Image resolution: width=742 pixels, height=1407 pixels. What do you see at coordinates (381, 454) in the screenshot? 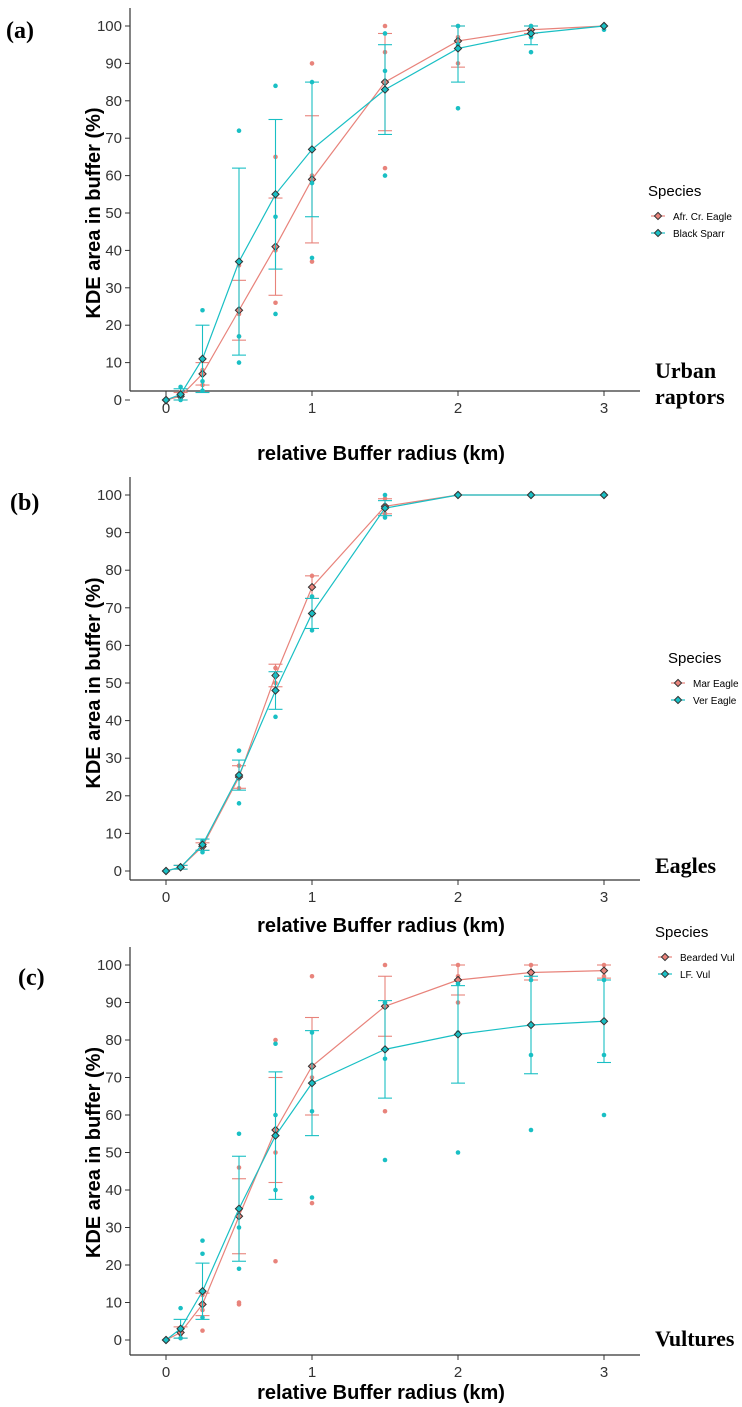
I see `x-axis-title: relative Buffer radius (km)` at bounding box center [381, 454].